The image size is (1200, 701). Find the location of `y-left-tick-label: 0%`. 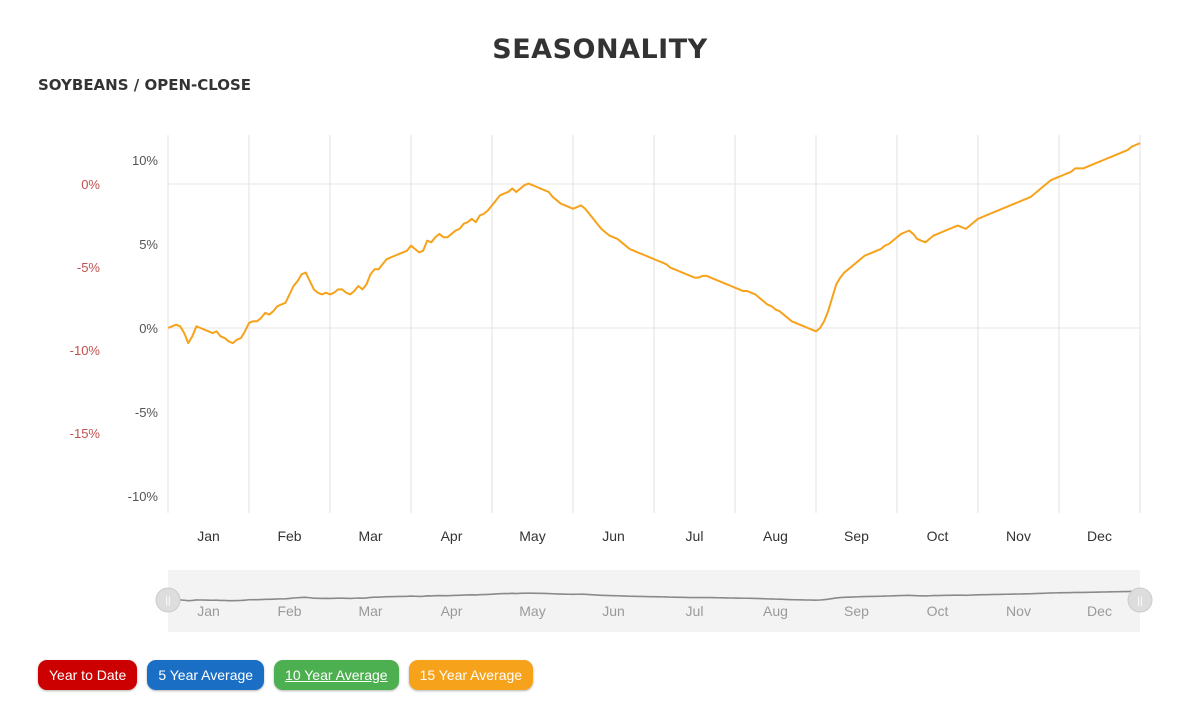

y-left-tick-label: 0% is located at coordinates (148, 328).